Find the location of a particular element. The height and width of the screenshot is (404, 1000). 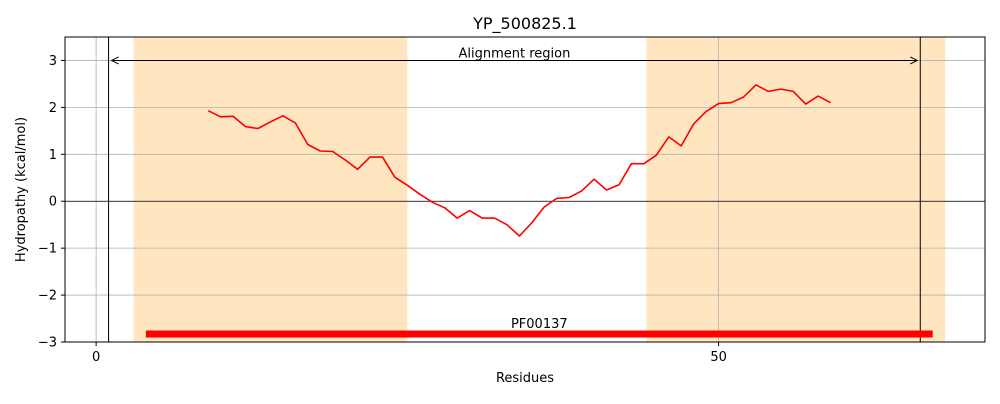

y-tick-label: −2 is located at coordinates (47, 296).